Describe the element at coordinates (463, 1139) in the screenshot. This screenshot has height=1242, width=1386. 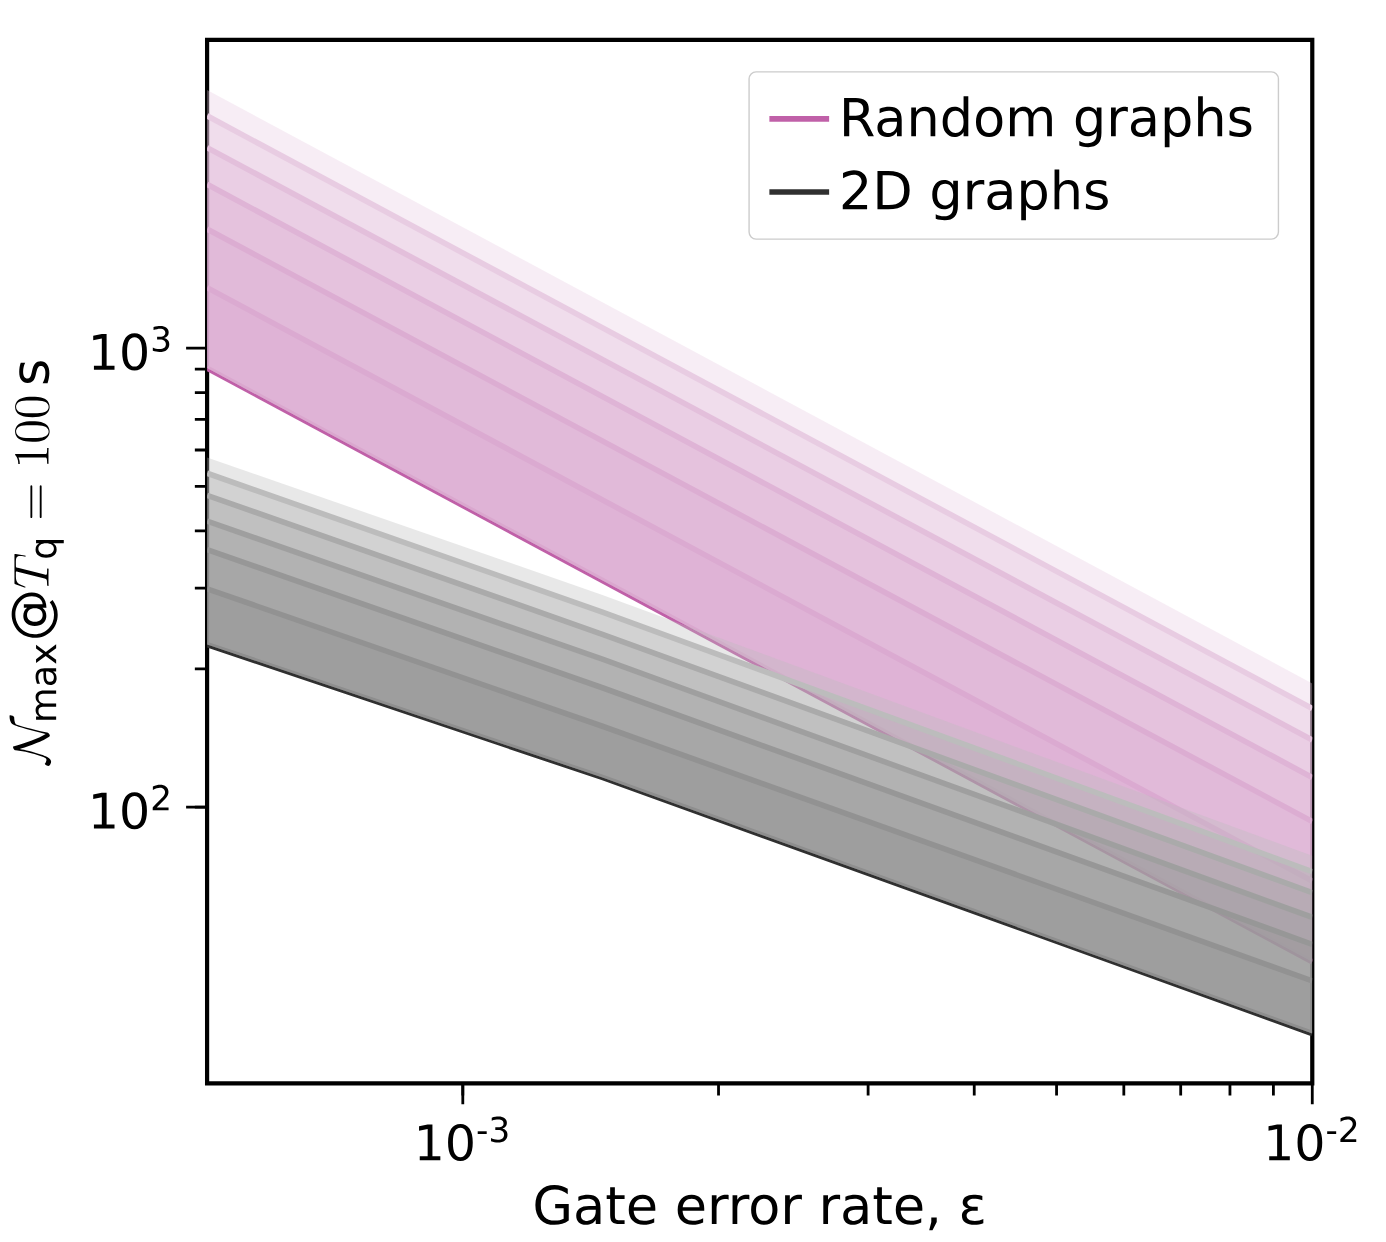
I see `x-tick-label: 10$^{-3}$` at that location.